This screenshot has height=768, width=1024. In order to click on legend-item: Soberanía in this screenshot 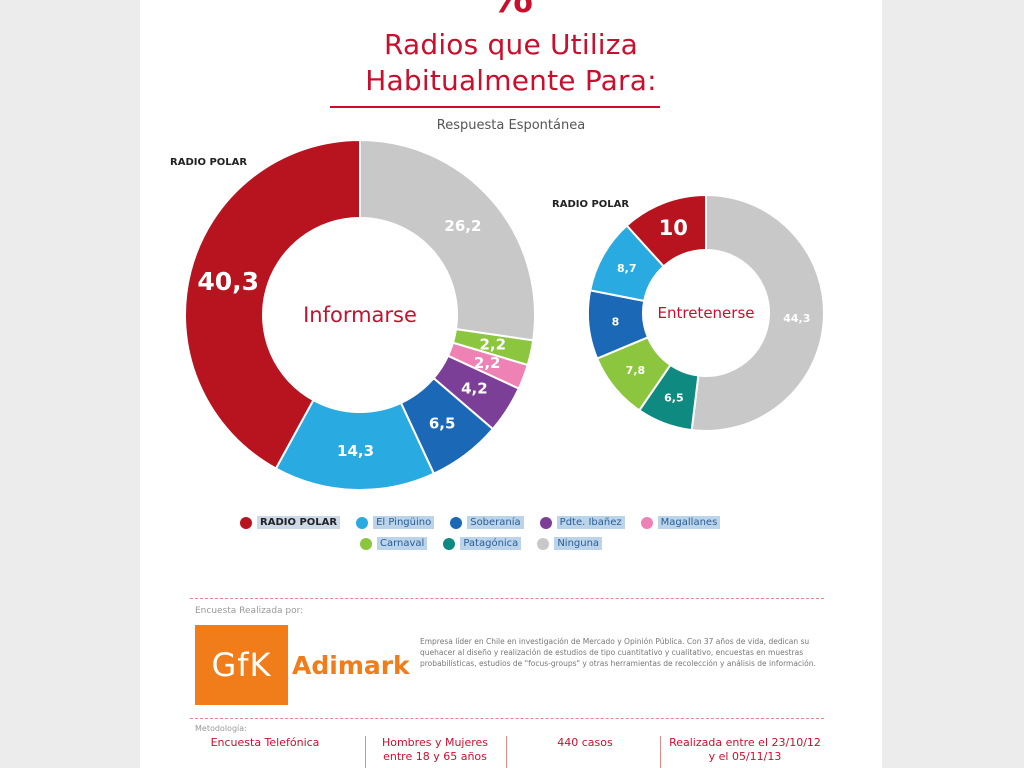, I will do `click(487, 522)`.